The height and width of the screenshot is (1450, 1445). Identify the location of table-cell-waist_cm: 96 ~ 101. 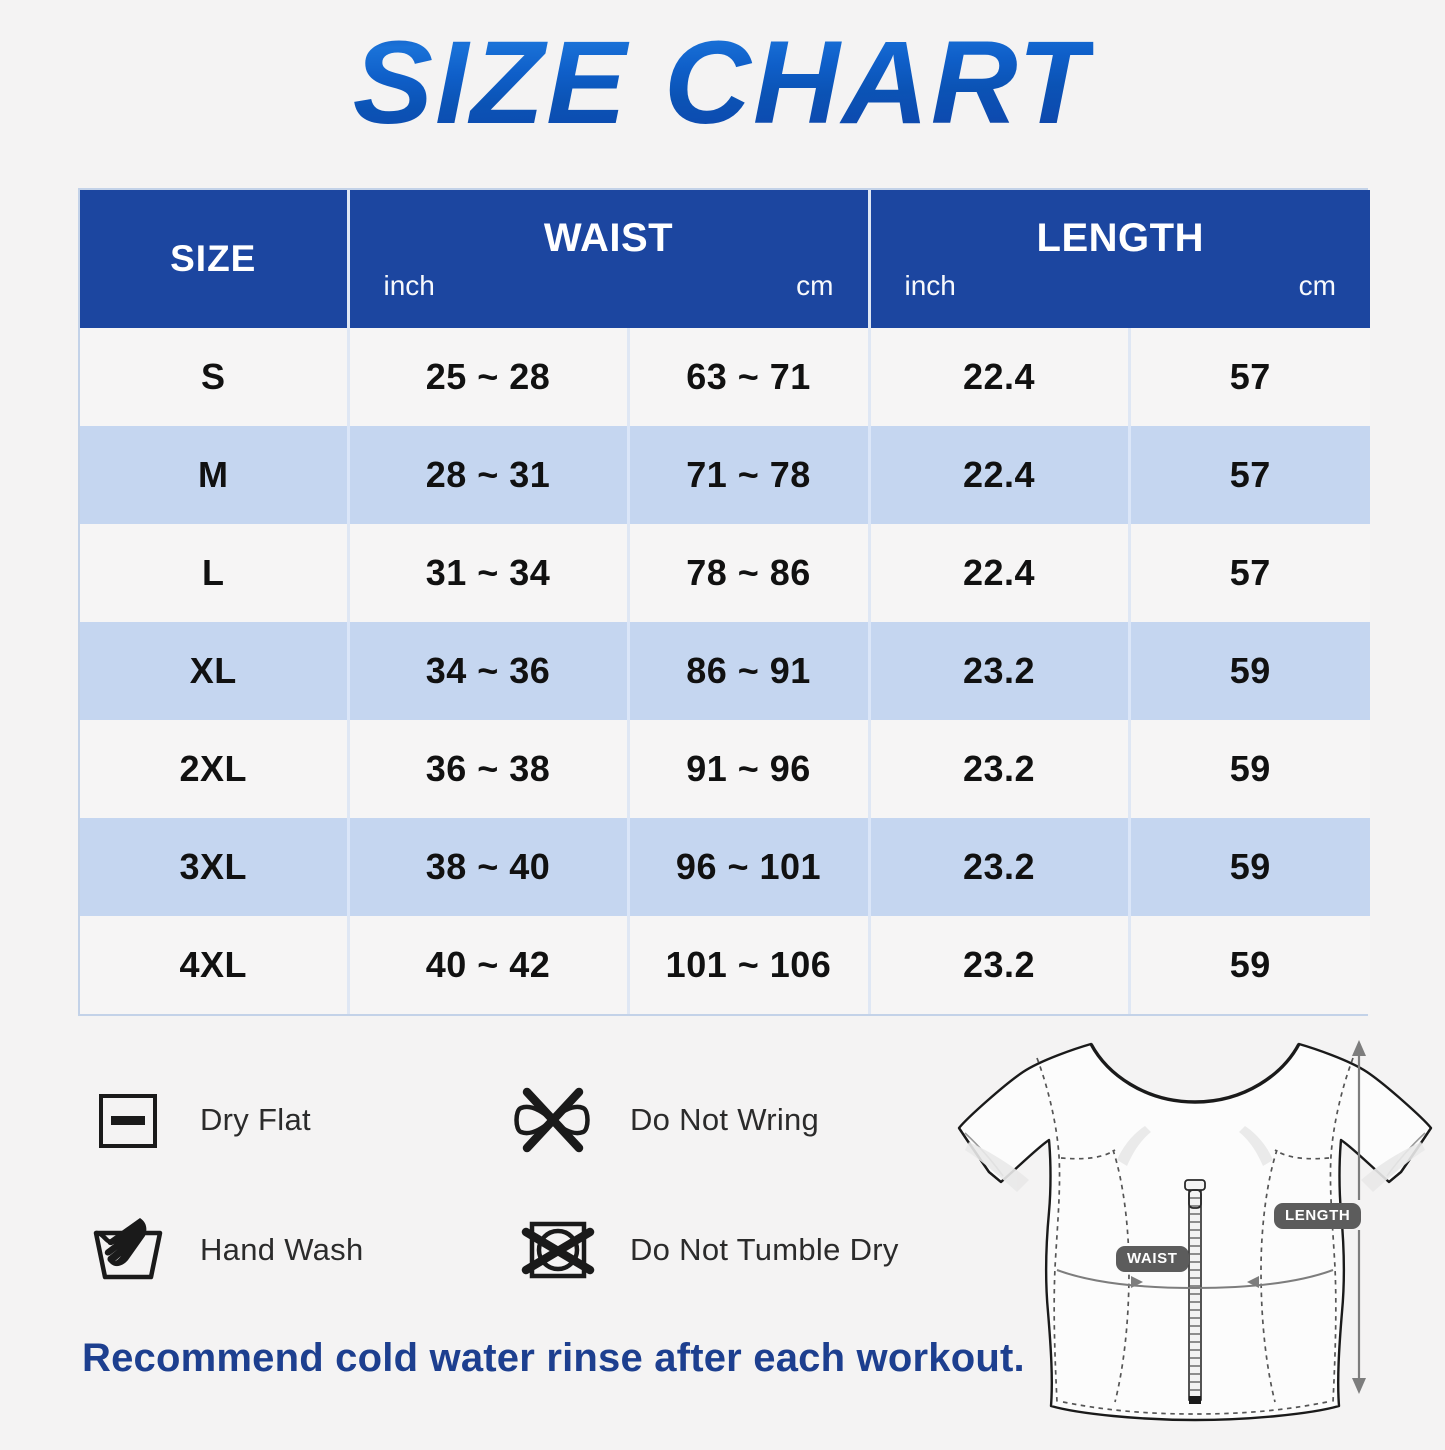
(749, 867).